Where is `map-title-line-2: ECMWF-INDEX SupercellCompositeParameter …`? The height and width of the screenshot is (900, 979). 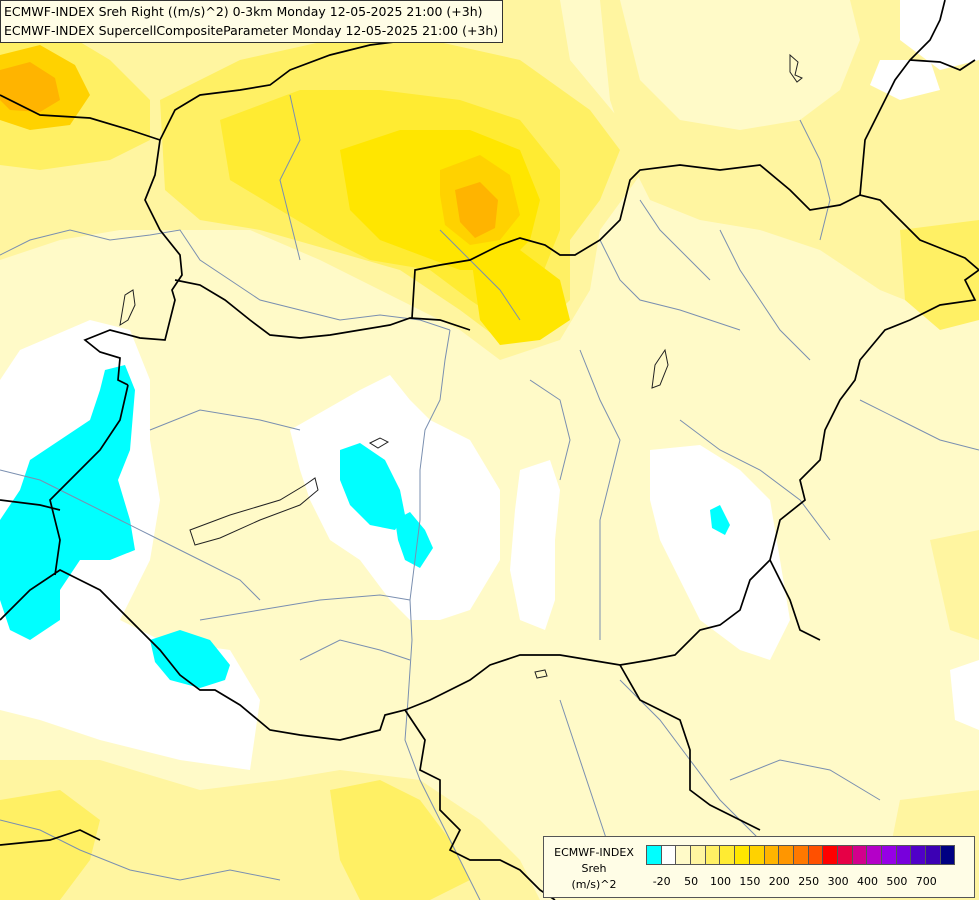
map-title-line-2: ECMWF-INDEX SupercellCompositeParameter … is located at coordinates (251, 30).